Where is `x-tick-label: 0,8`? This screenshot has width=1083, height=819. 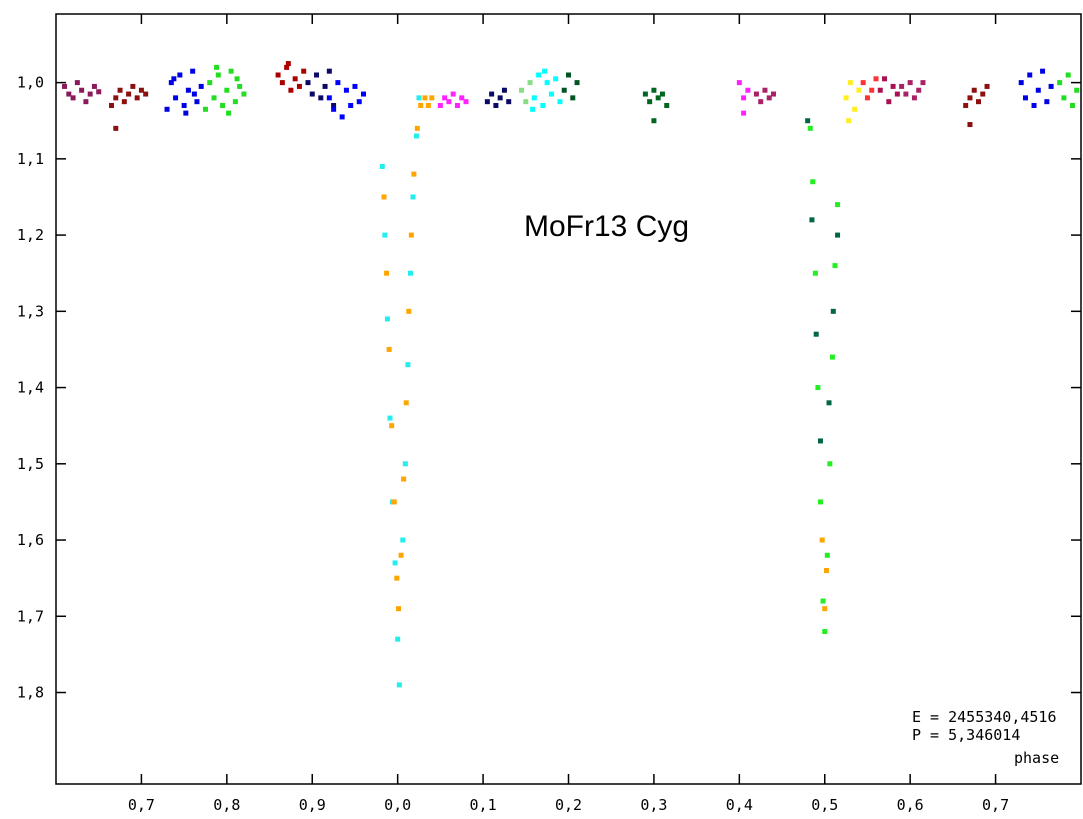
x-tick-label: 0,8 is located at coordinates (226, 805).